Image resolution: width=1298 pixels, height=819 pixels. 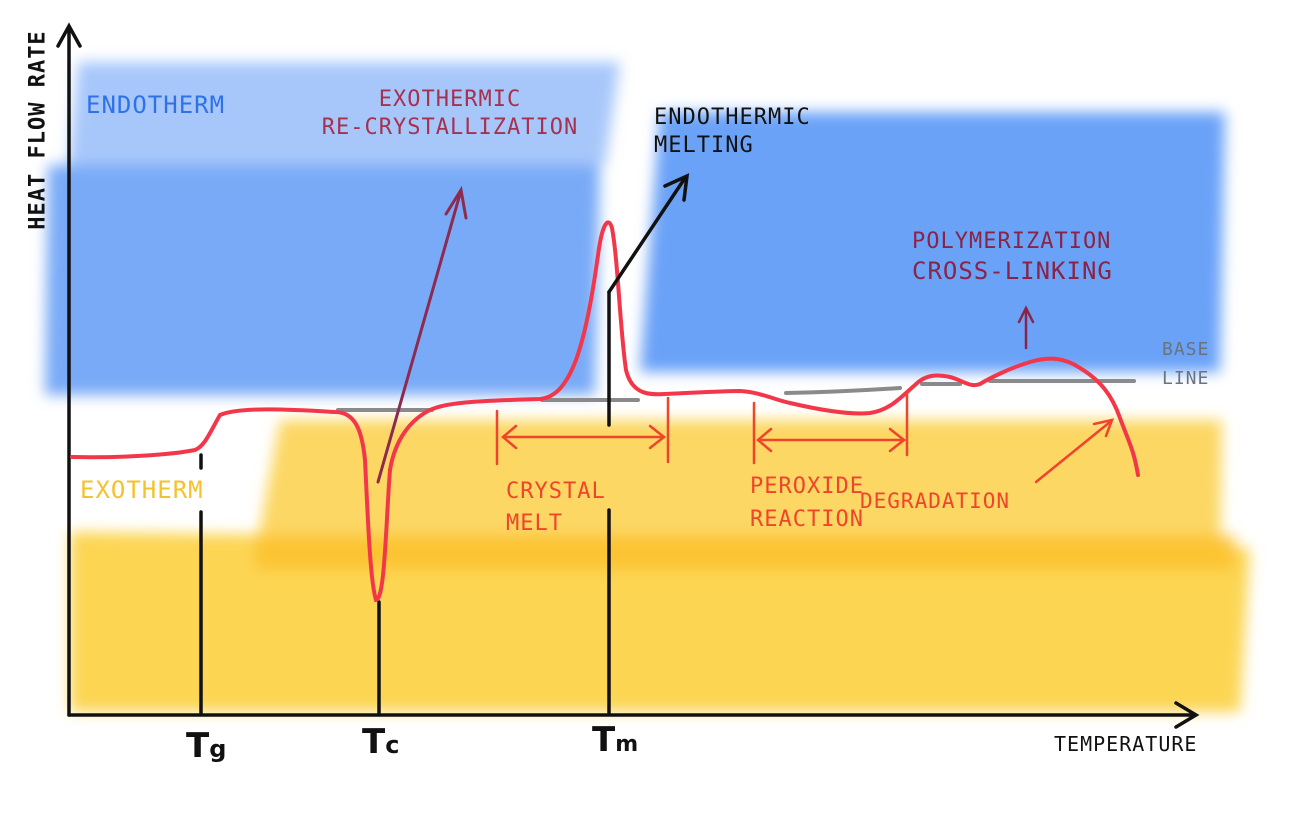 I want to click on baseline-line1: BASE, so click(x=1186, y=349).